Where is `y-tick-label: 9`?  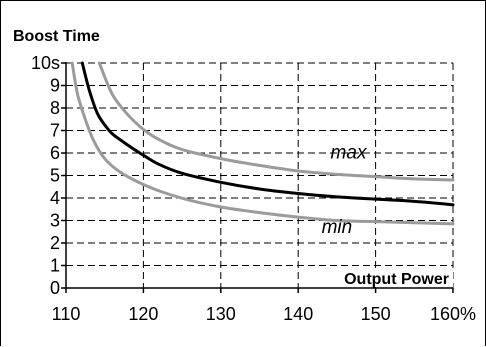
y-tick-label: 9 is located at coordinates (55, 86).